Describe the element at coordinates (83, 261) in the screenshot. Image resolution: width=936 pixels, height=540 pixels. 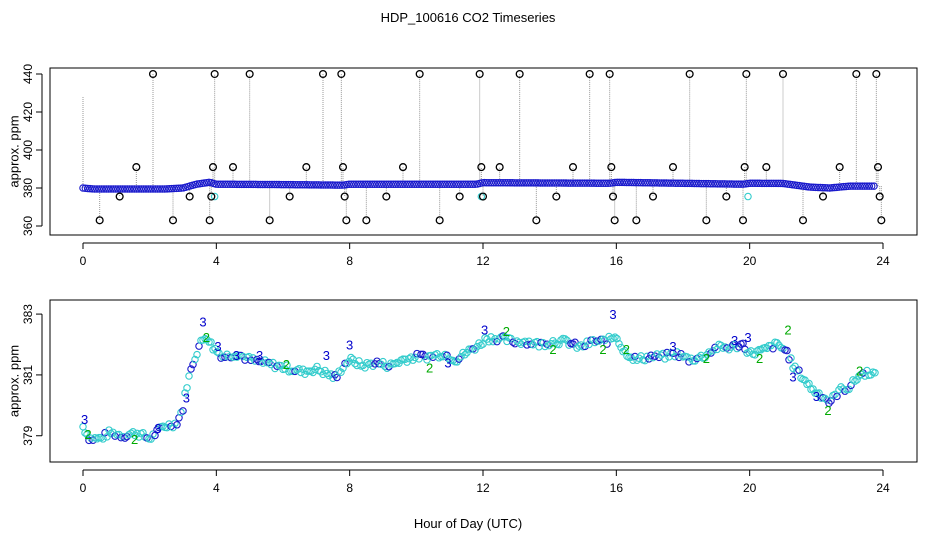
I see `x-tick-label: 0` at that location.